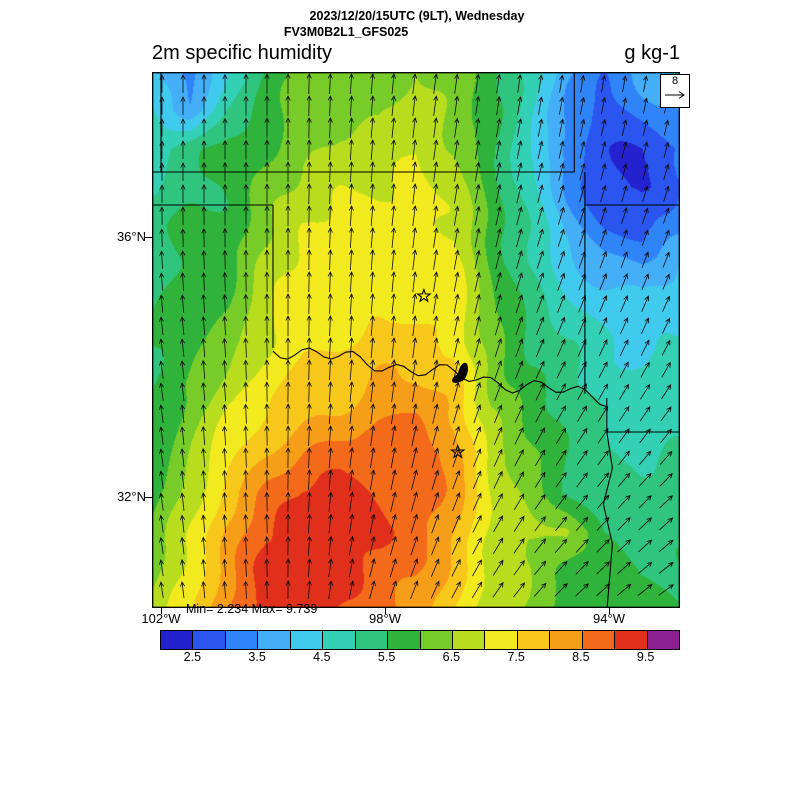 The height and width of the screenshot is (800, 800). I want to click on reference-vector-box: 8, so click(675, 91).